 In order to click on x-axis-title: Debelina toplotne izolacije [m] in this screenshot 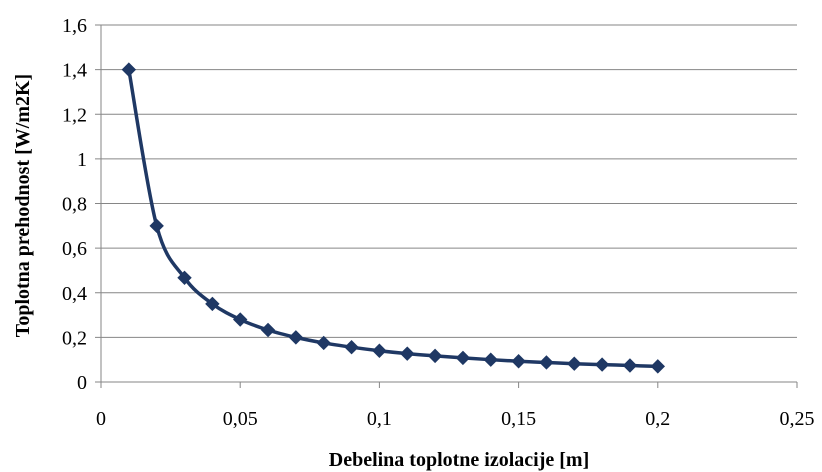, I will do `click(459, 460)`.